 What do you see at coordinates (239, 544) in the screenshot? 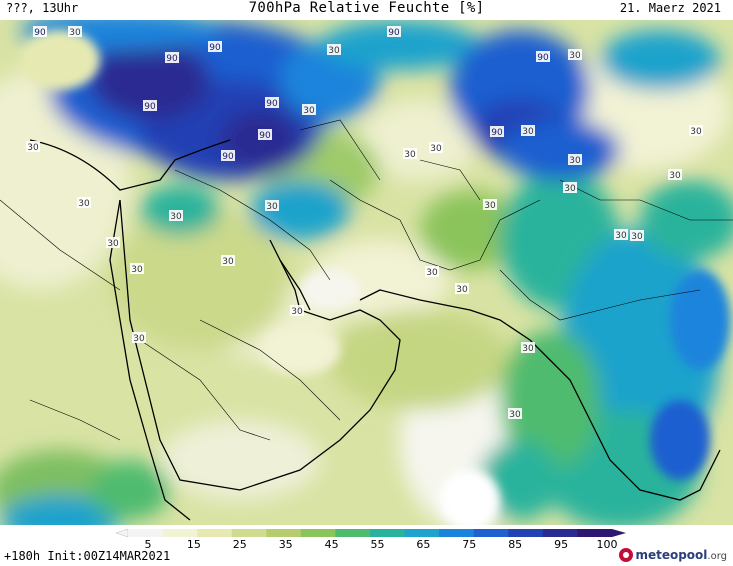
I see `colorbar-tick-label: 25` at bounding box center [239, 544].